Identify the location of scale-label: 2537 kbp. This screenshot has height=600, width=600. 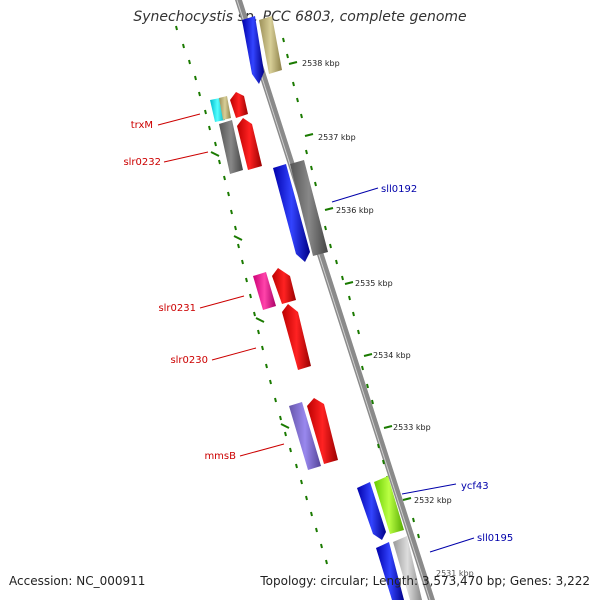
(337, 137).